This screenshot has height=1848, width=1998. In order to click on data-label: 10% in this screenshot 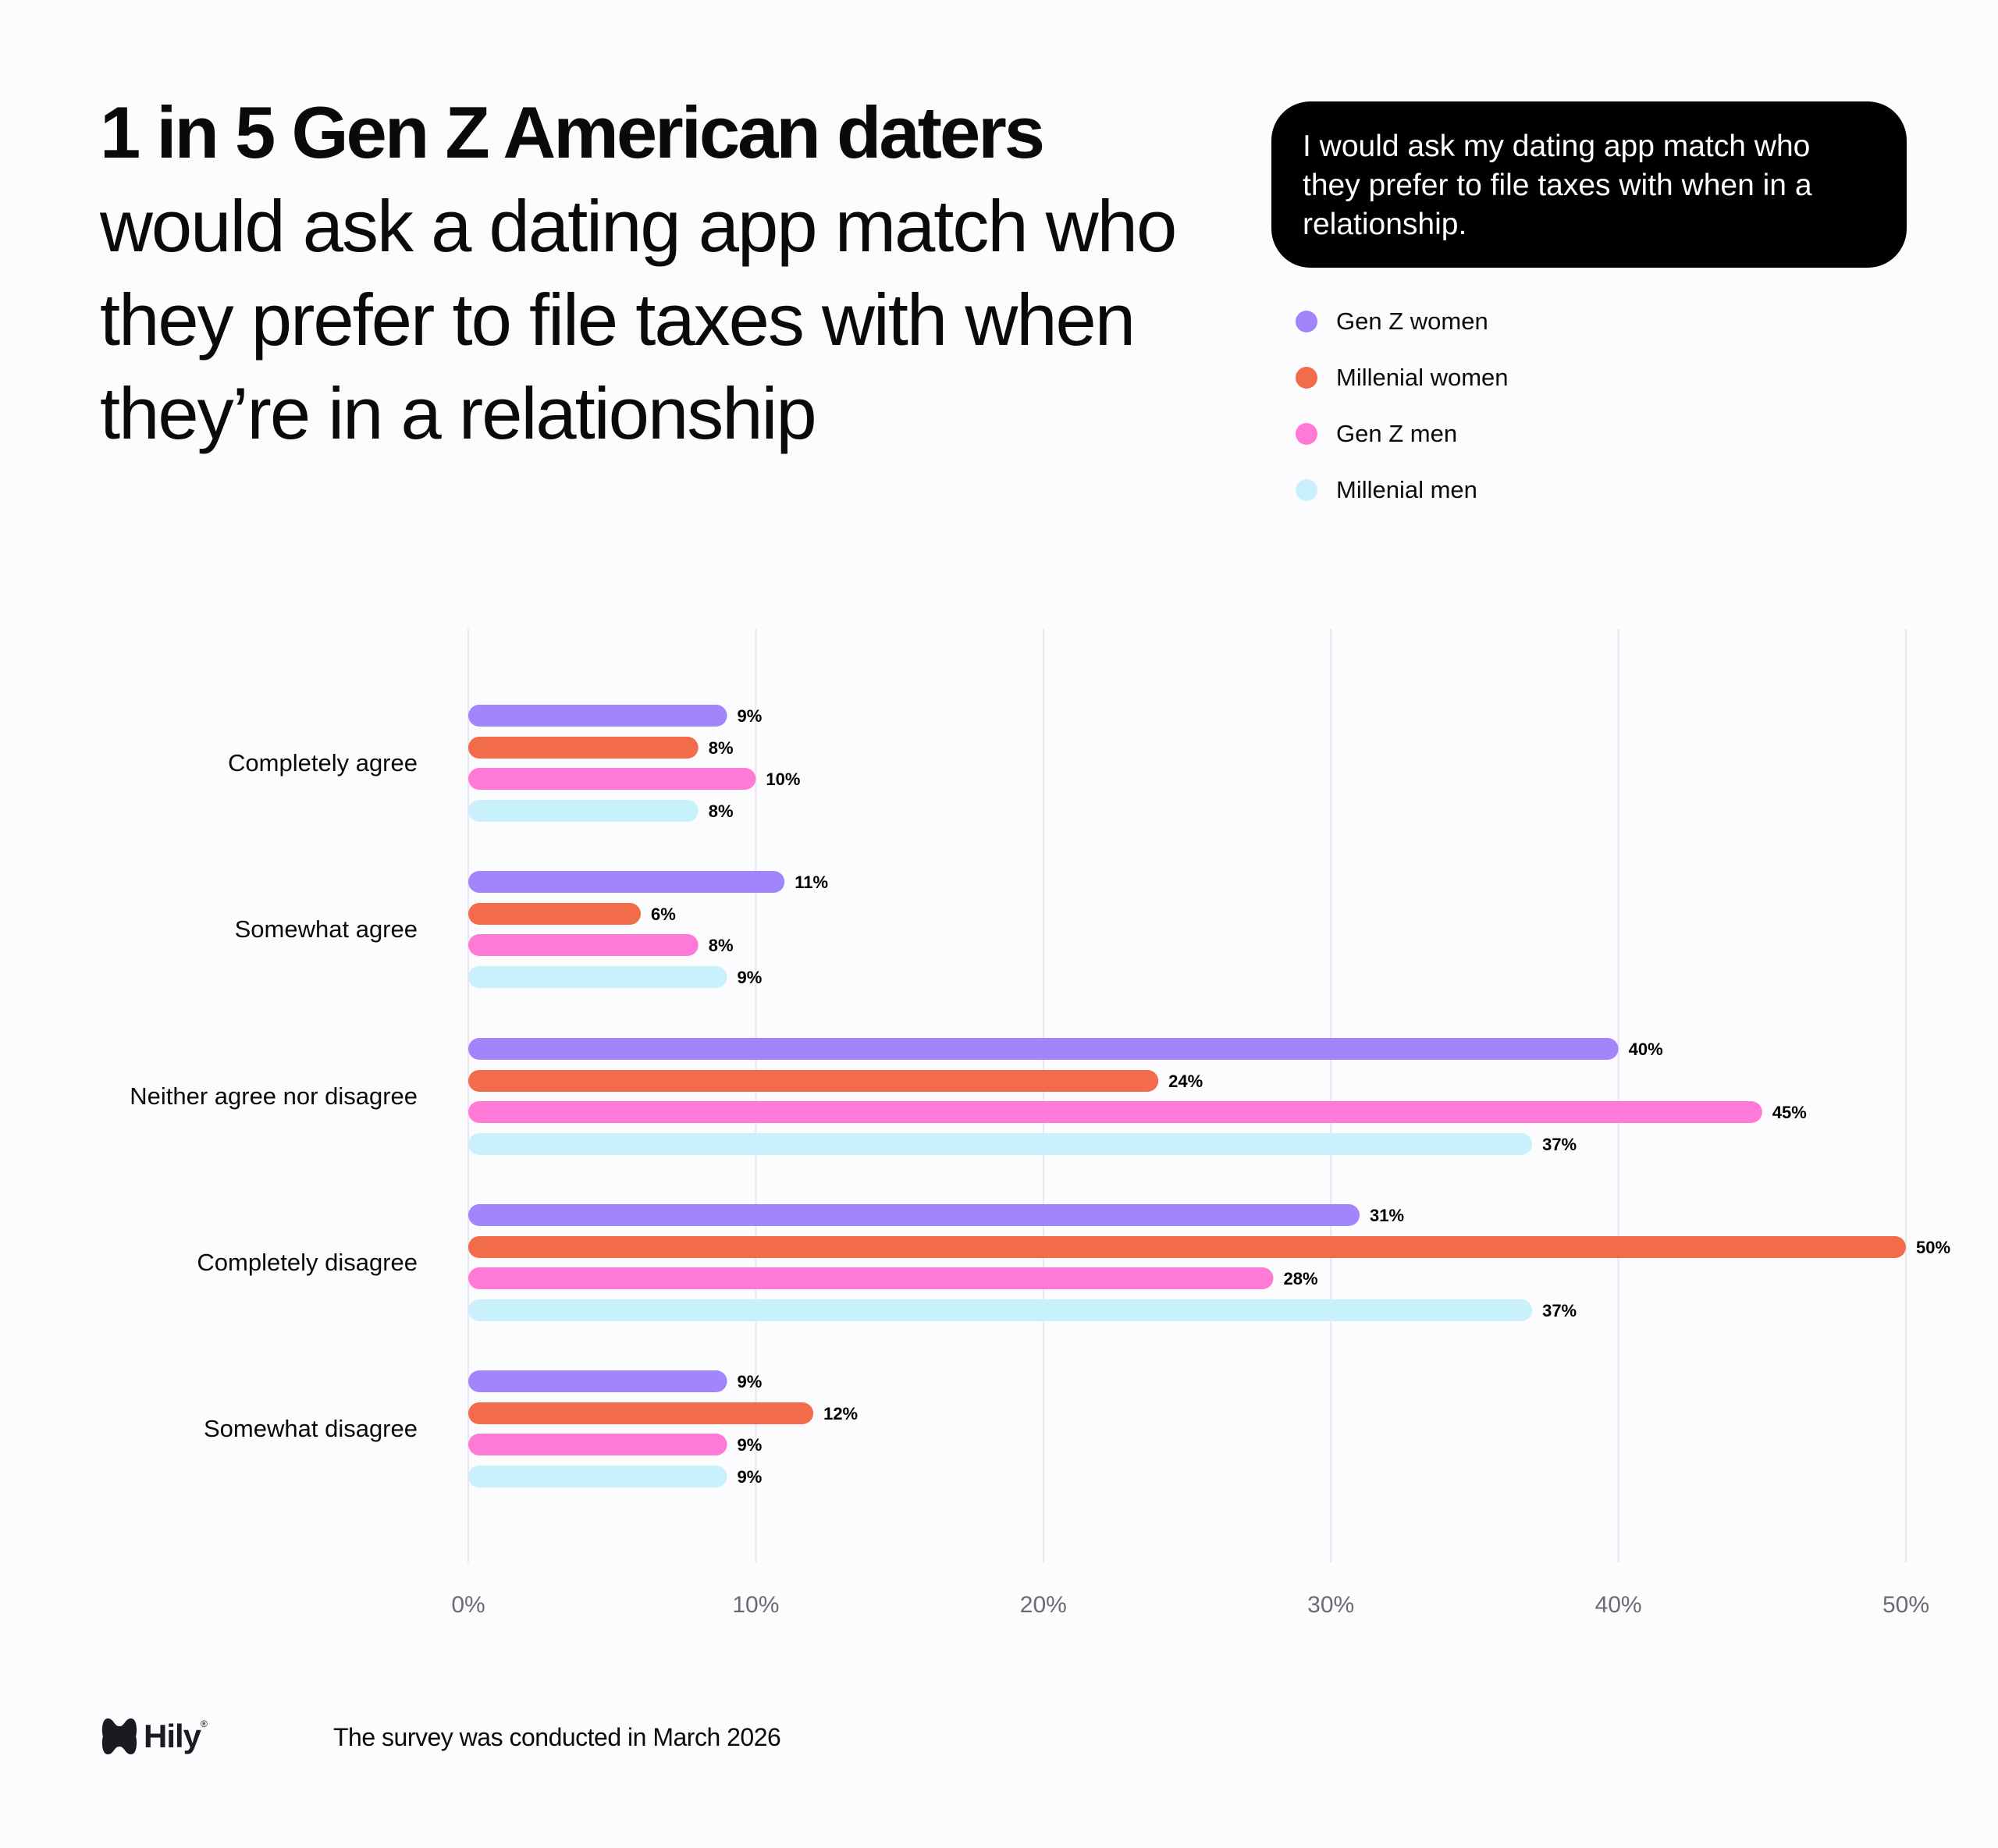, I will do `click(783, 779)`.